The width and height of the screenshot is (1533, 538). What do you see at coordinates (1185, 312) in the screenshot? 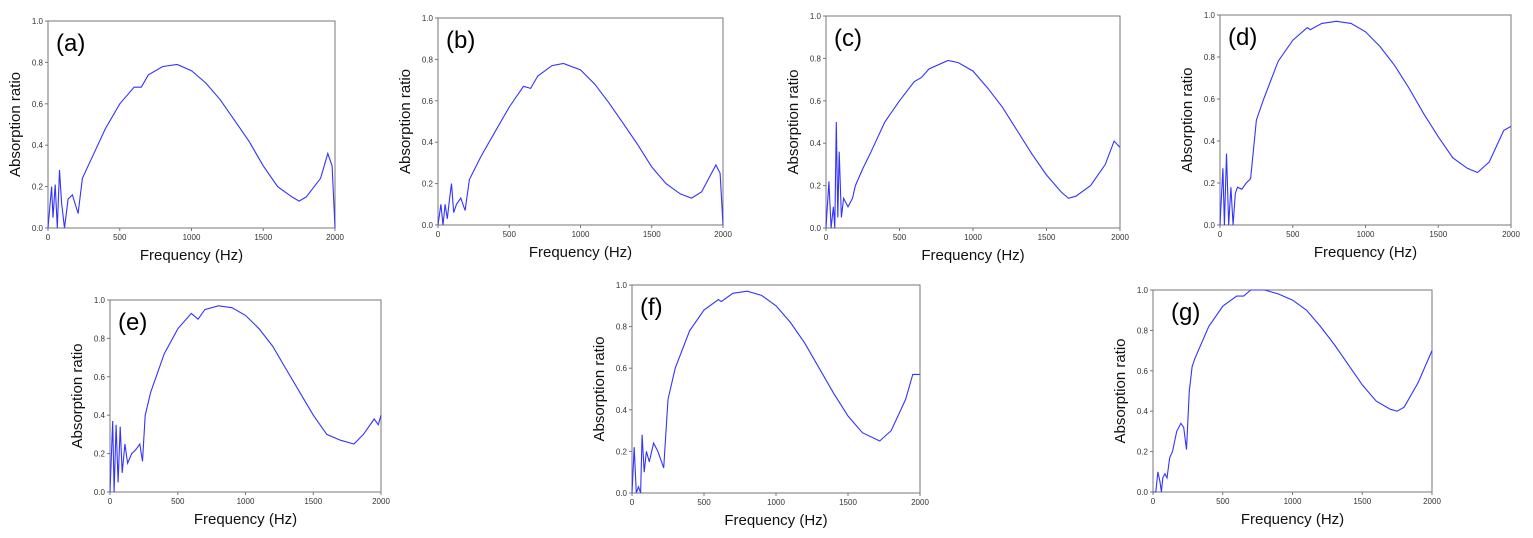
I see `panel-label: (g)` at bounding box center [1185, 312].